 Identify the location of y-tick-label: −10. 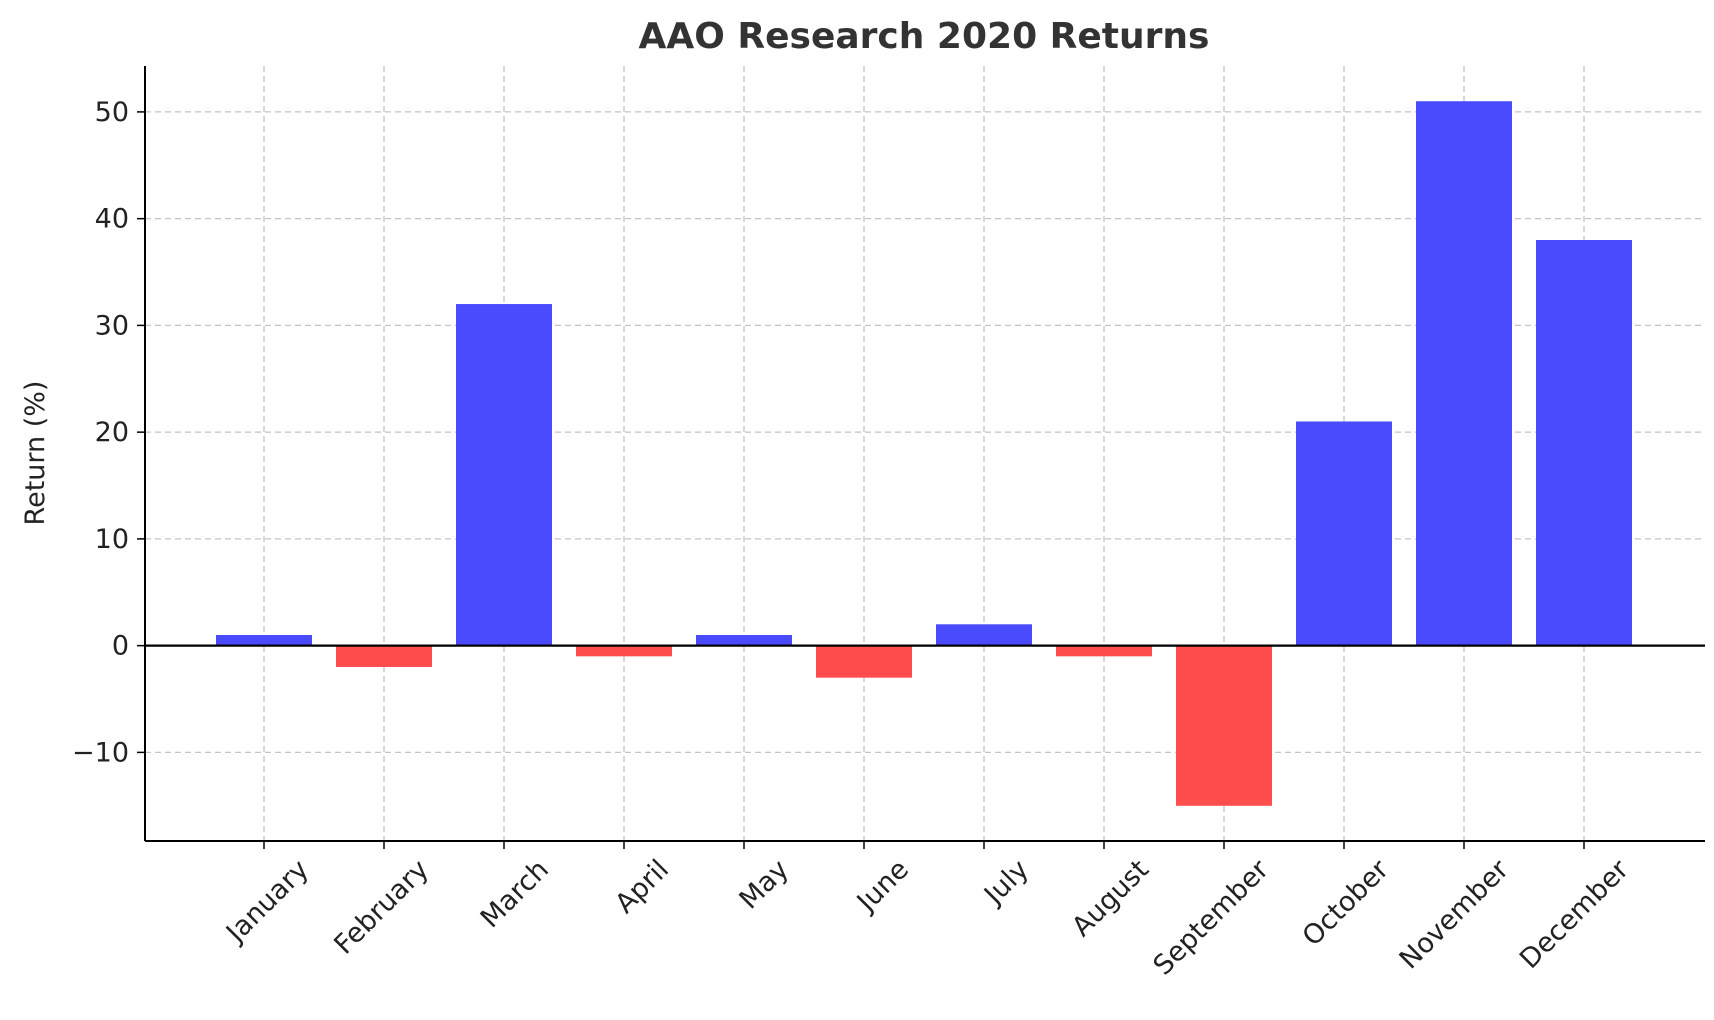
(100, 752).